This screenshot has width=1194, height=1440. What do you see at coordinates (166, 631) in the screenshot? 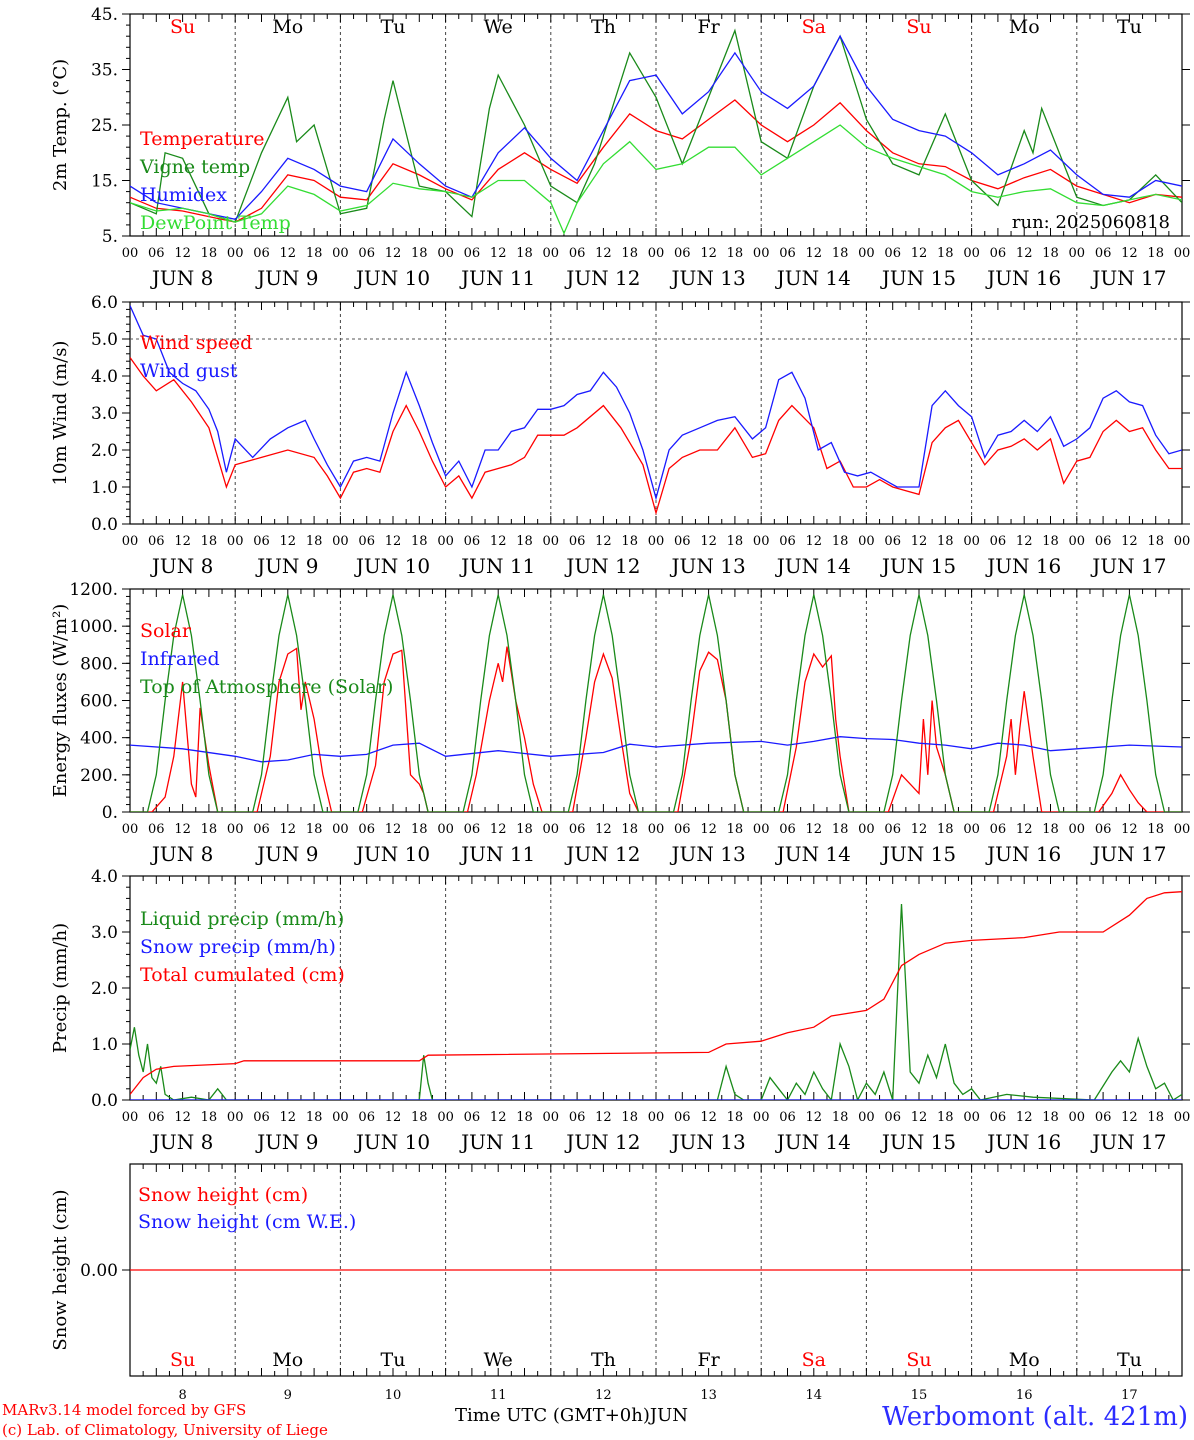
I see `legend-label: Solar` at bounding box center [166, 631].